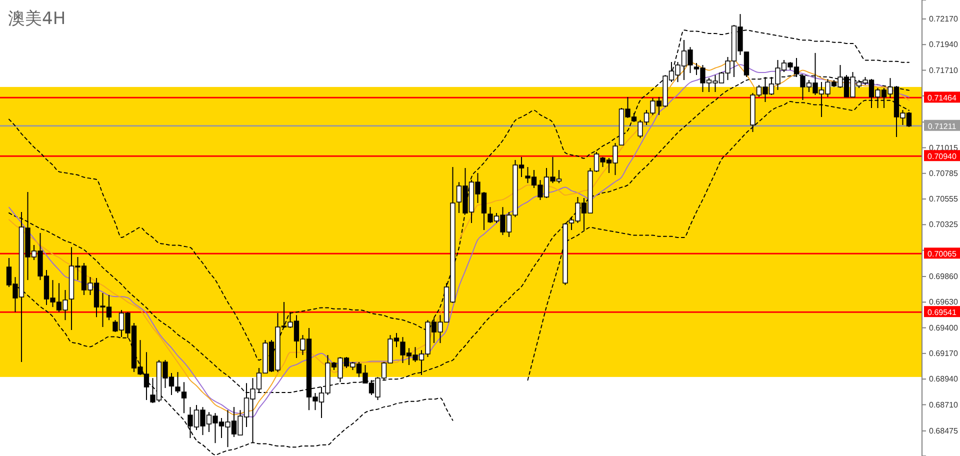  What do you see at coordinates (943, 157) in the screenshot?
I see `ref-line-label: 0.70940` at bounding box center [943, 157].